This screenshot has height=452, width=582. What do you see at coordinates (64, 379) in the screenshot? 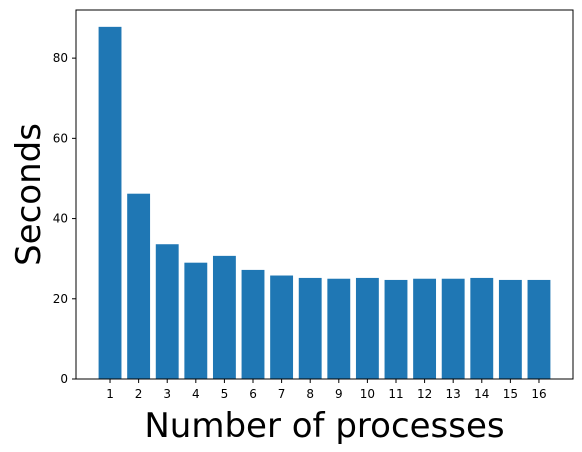
I see `y-tick-label: 0` at bounding box center [64, 379].